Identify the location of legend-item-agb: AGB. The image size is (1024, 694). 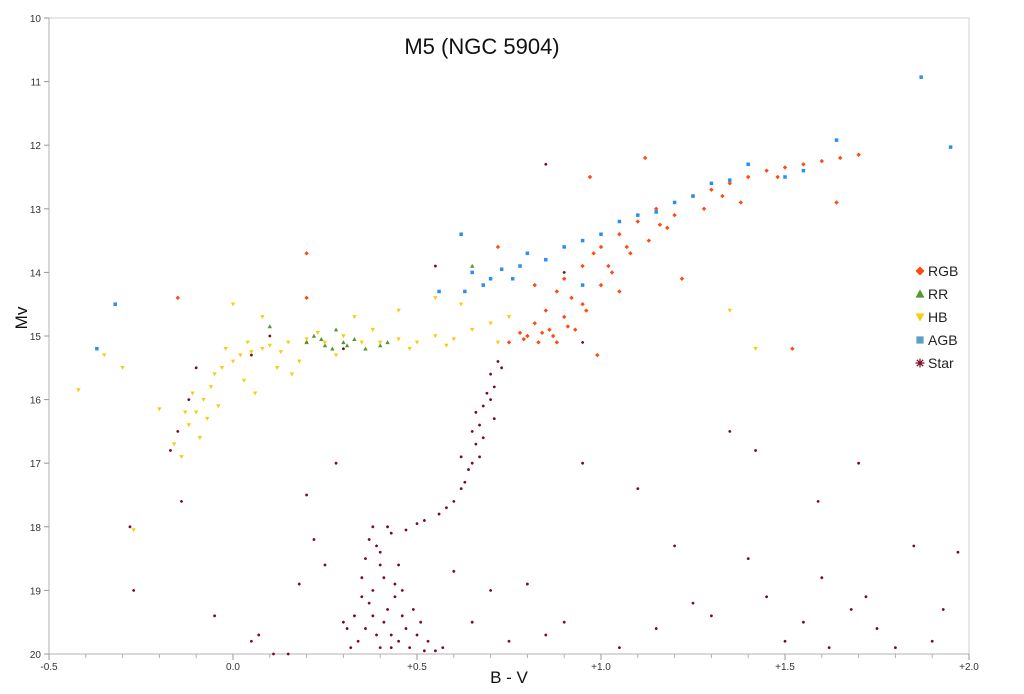
(937, 340).